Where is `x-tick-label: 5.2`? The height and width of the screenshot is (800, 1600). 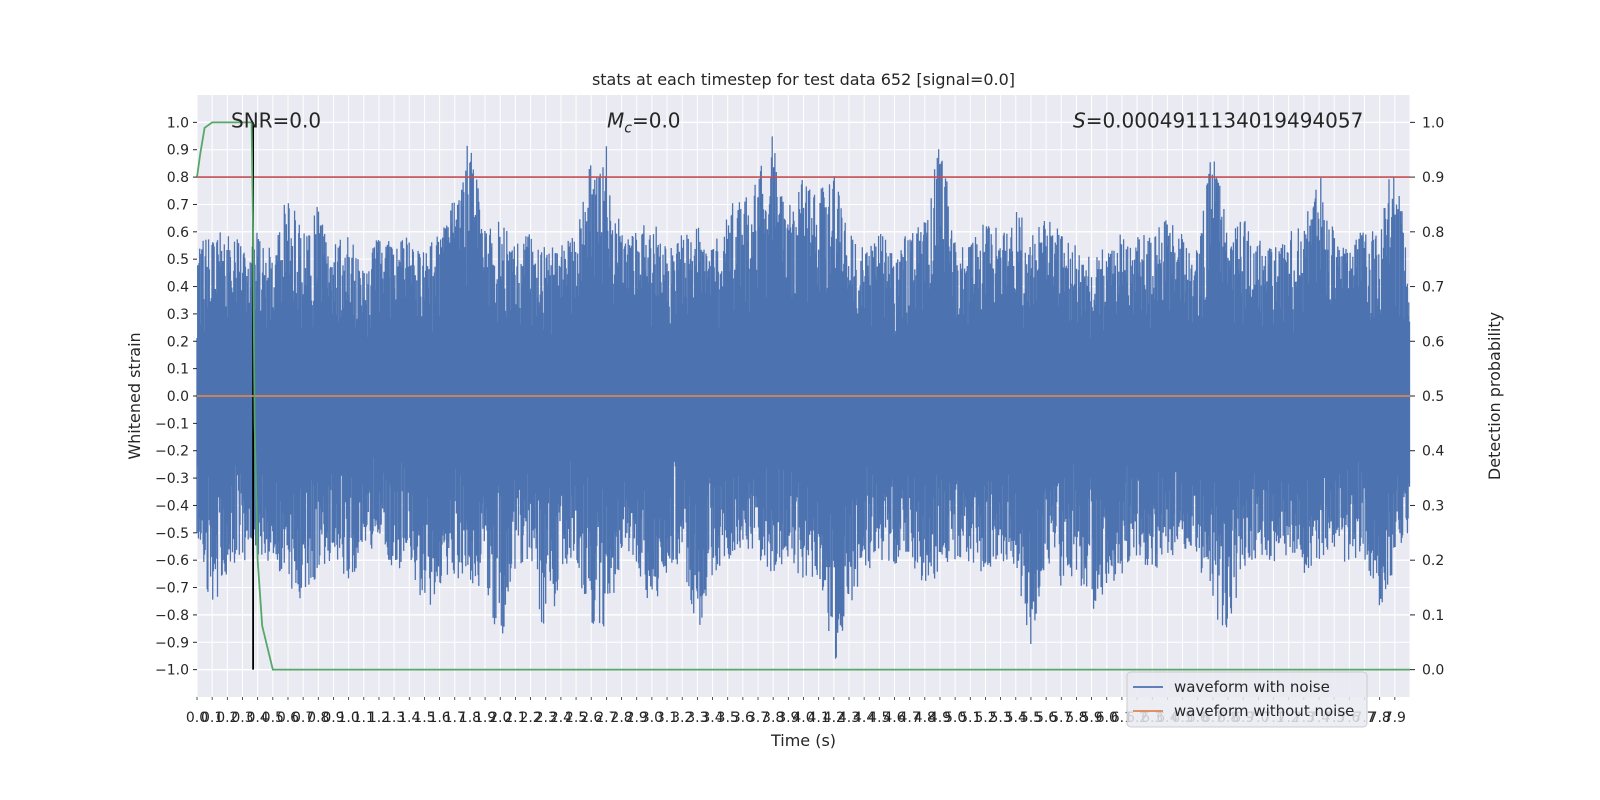
x-tick-label: 5.2 is located at coordinates (985, 718).